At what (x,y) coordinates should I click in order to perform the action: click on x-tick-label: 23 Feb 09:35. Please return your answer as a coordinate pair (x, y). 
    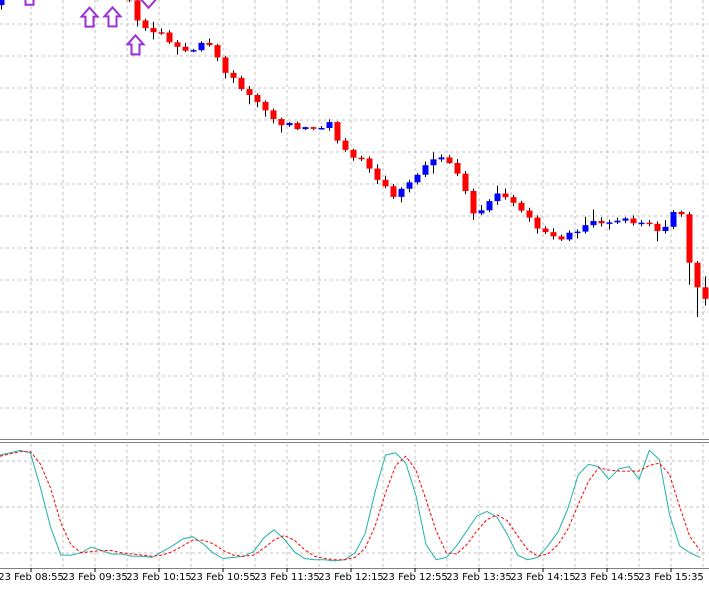
    Looking at the image, I should click on (95, 577).